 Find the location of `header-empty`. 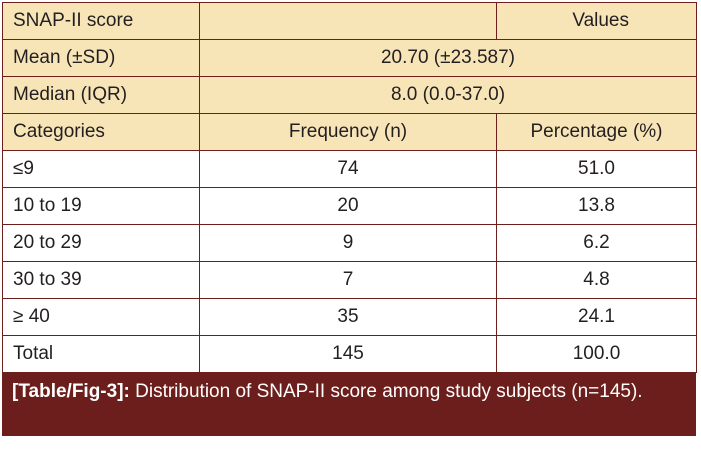

header-empty is located at coordinates (348, 21).